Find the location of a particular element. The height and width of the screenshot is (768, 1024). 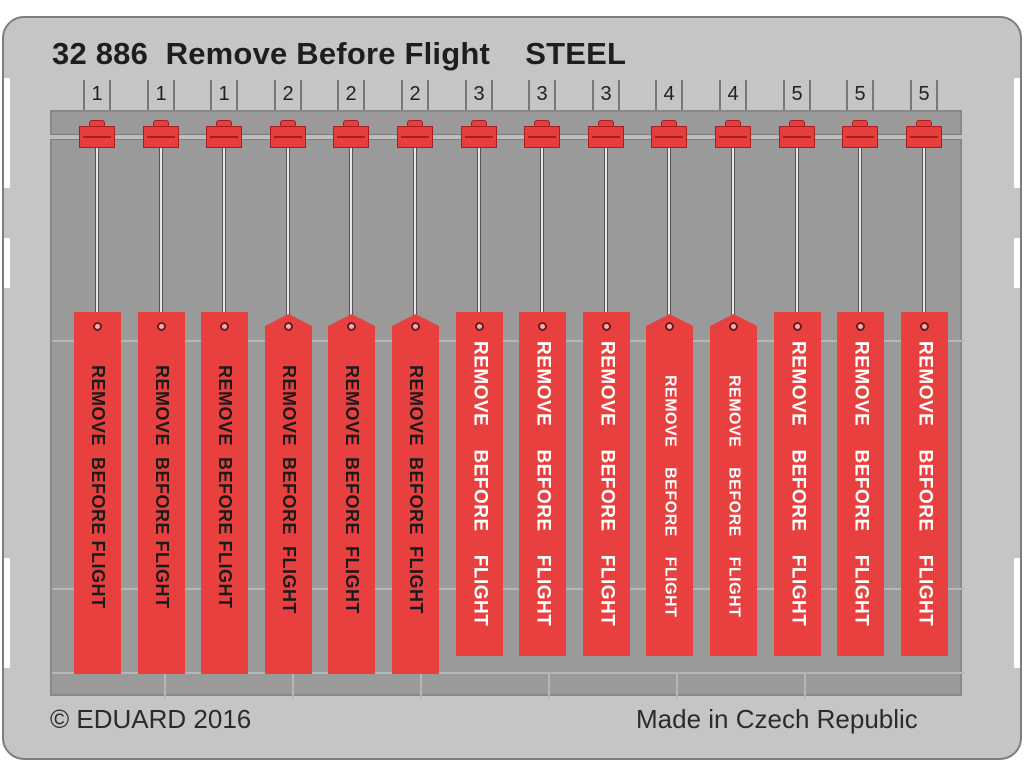

origin-text: Made in Czech Republic is located at coordinates (777, 719).